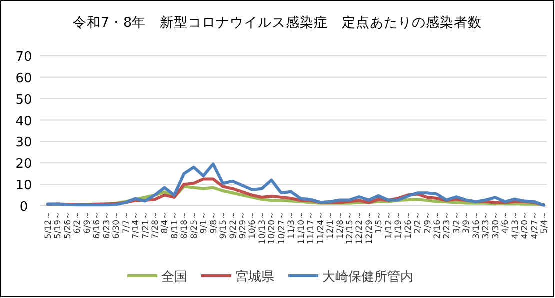 This screenshot has width=555, height=298. What do you see at coordinates (477, 225) in the screenshot?
I see `x-tick-label: 3/16～` at bounding box center [477, 225].